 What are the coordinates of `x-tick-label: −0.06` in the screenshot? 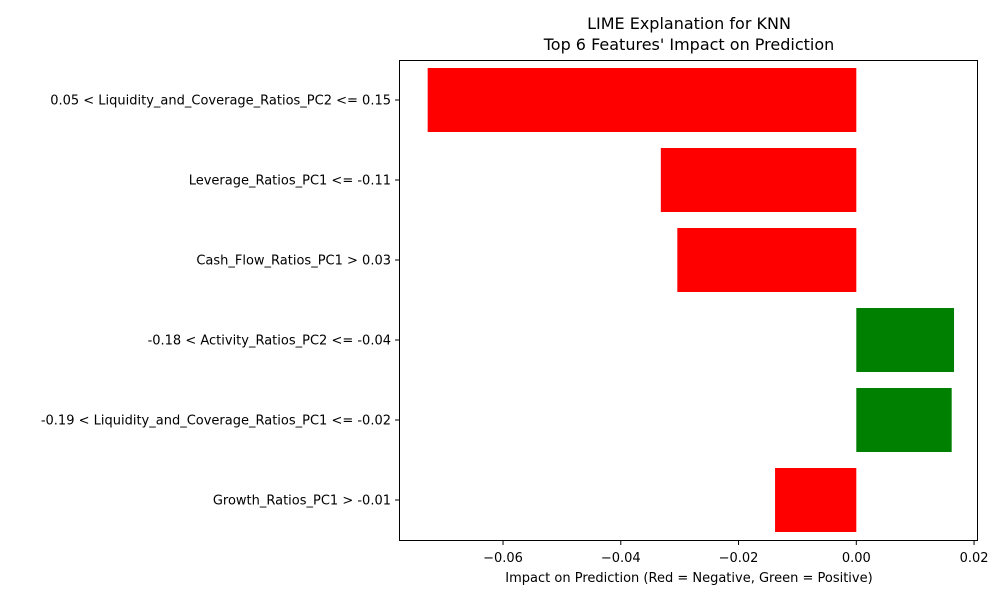 It's located at (503, 558).